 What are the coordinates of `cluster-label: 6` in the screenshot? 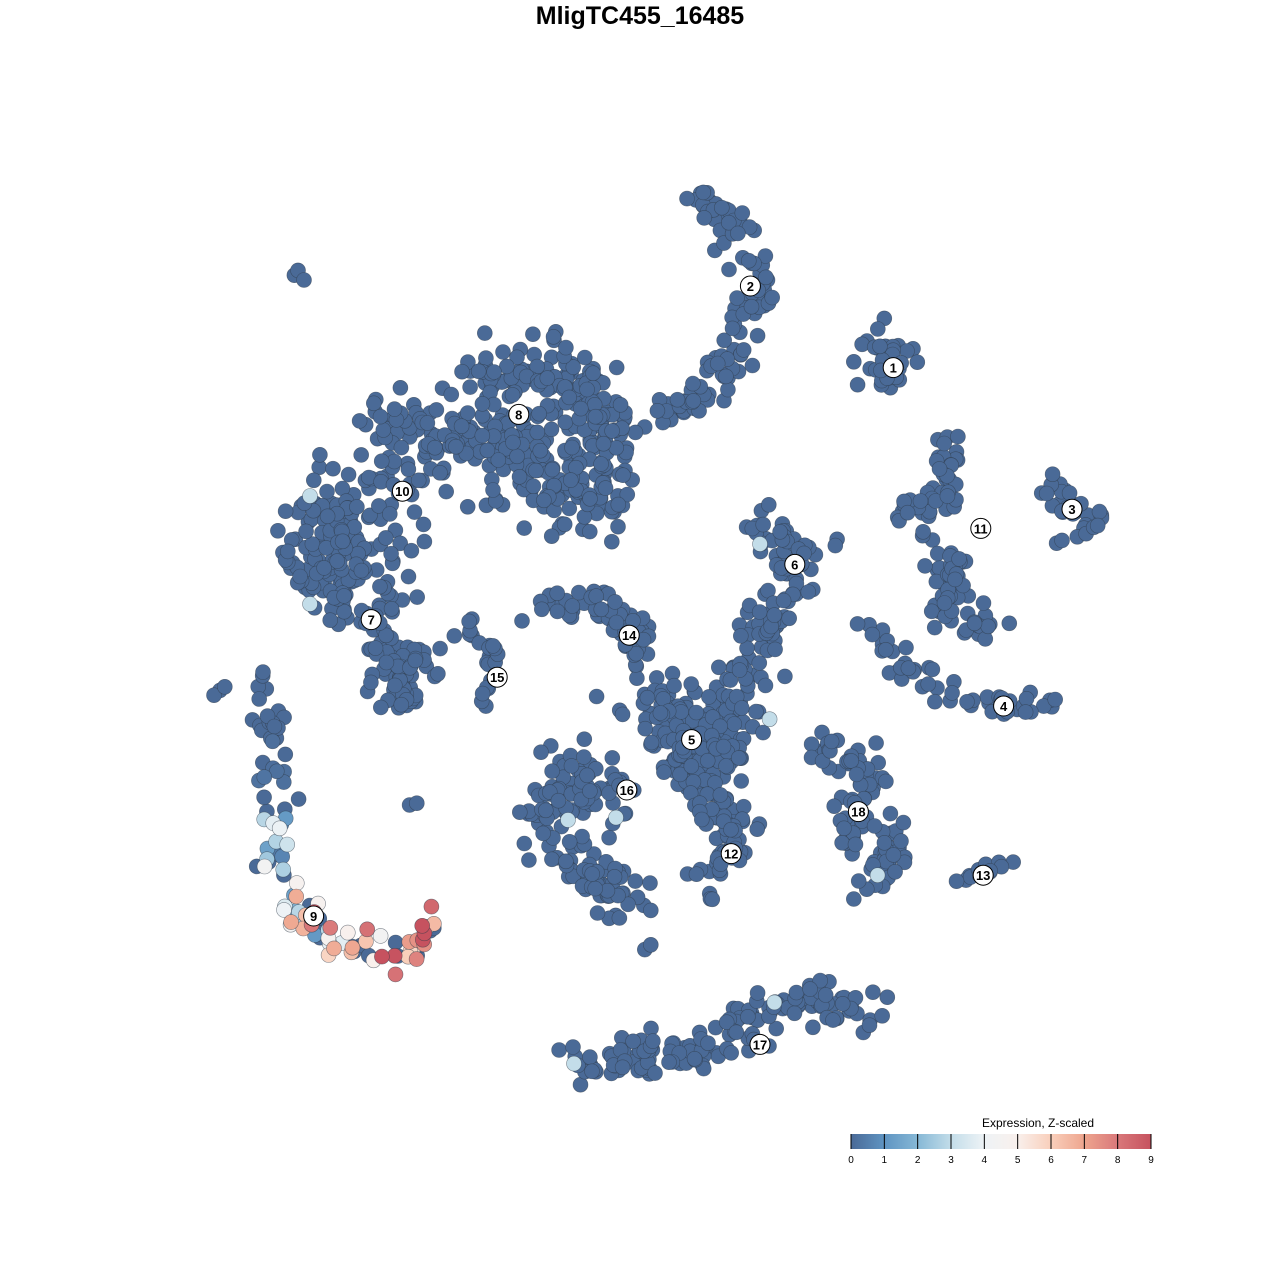 It's located at (794, 564).